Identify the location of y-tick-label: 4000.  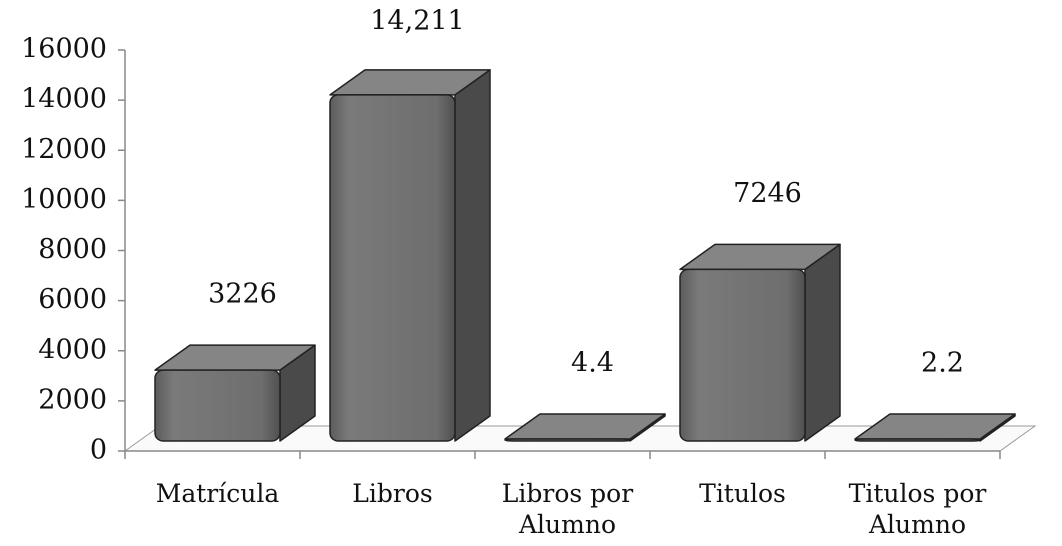
(72, 349).